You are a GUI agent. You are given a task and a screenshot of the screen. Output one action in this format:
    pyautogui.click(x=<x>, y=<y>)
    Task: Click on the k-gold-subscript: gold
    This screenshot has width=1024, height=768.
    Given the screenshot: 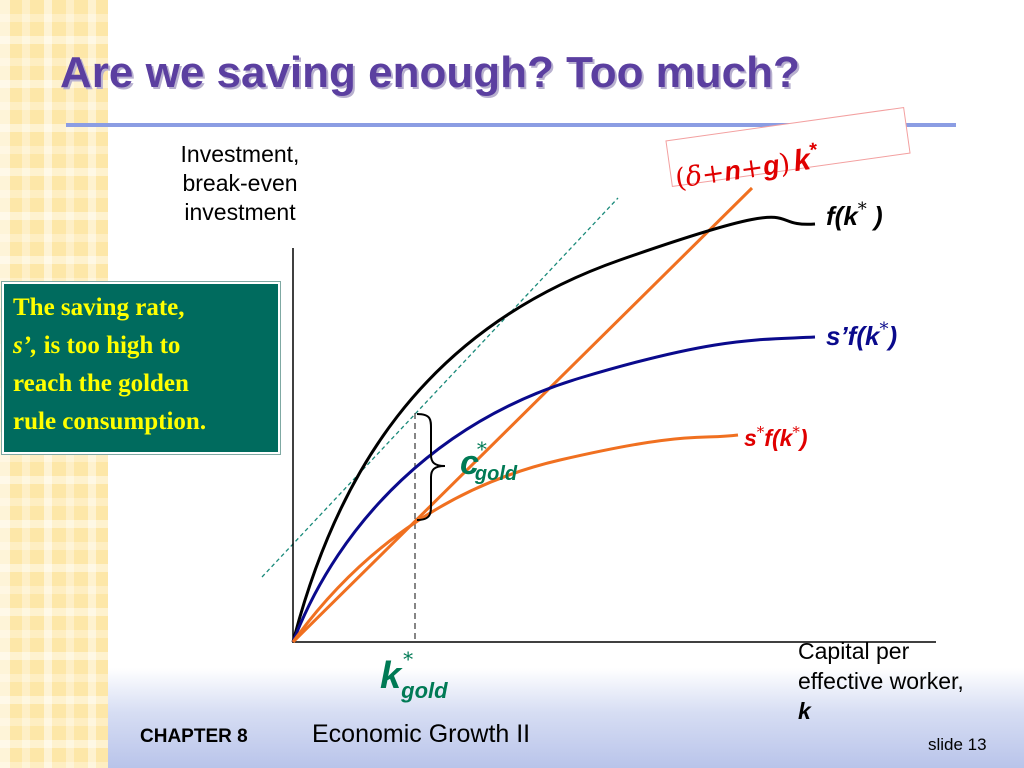 What is the action you would take?
    pyautogui.click(x=424, y=690)
    